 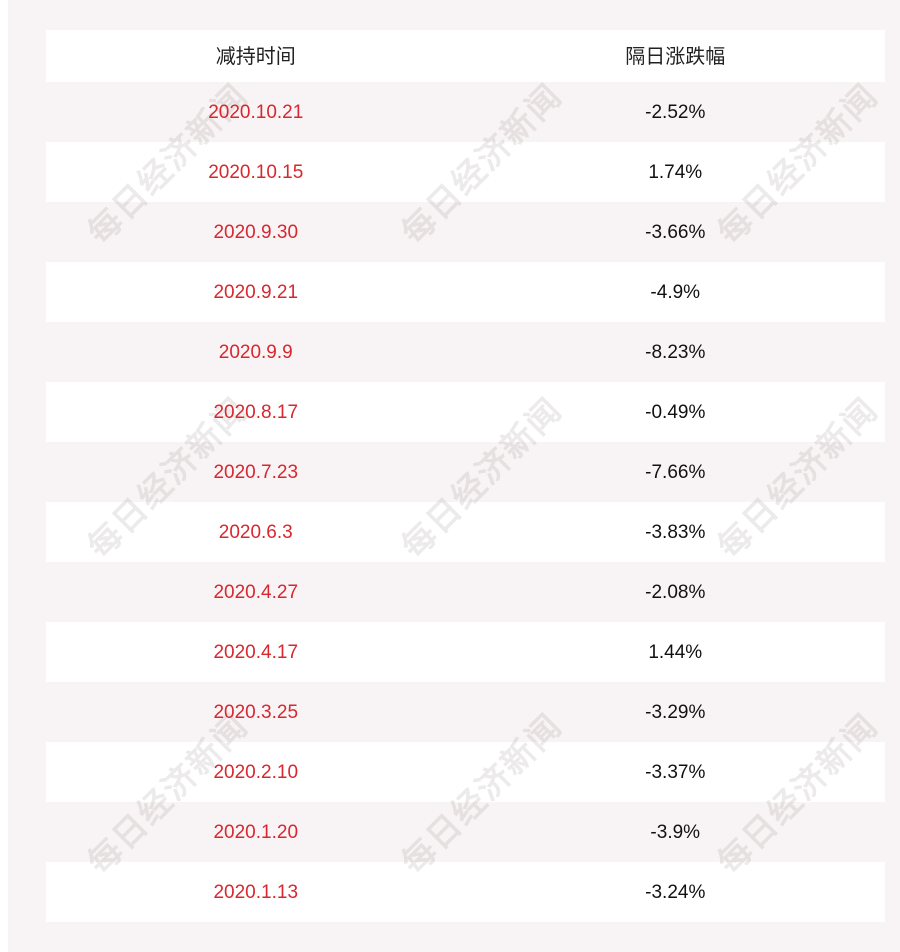 What do you see at coordinates (465, 592) in the screenshot?
I see `table-row: 2020.4.27 -2.08%` at bounding box center [465, 592].